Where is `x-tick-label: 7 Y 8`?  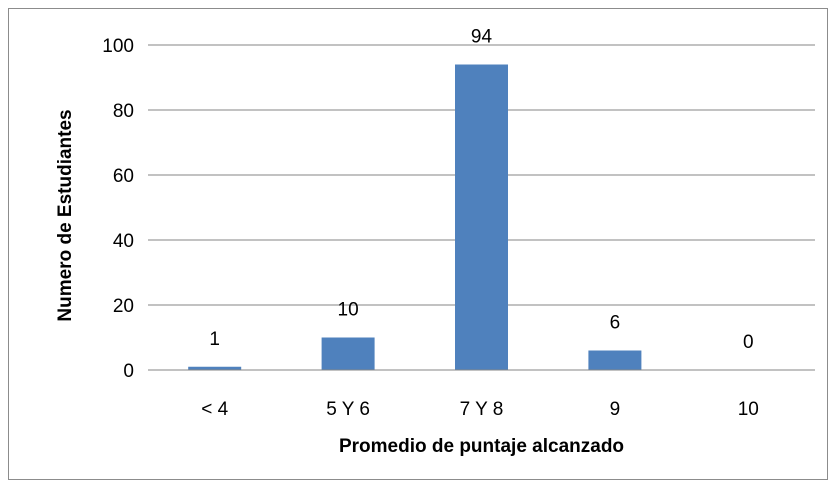
x-tick-label: 7 Y 8 is located at coordinates (482, 409).